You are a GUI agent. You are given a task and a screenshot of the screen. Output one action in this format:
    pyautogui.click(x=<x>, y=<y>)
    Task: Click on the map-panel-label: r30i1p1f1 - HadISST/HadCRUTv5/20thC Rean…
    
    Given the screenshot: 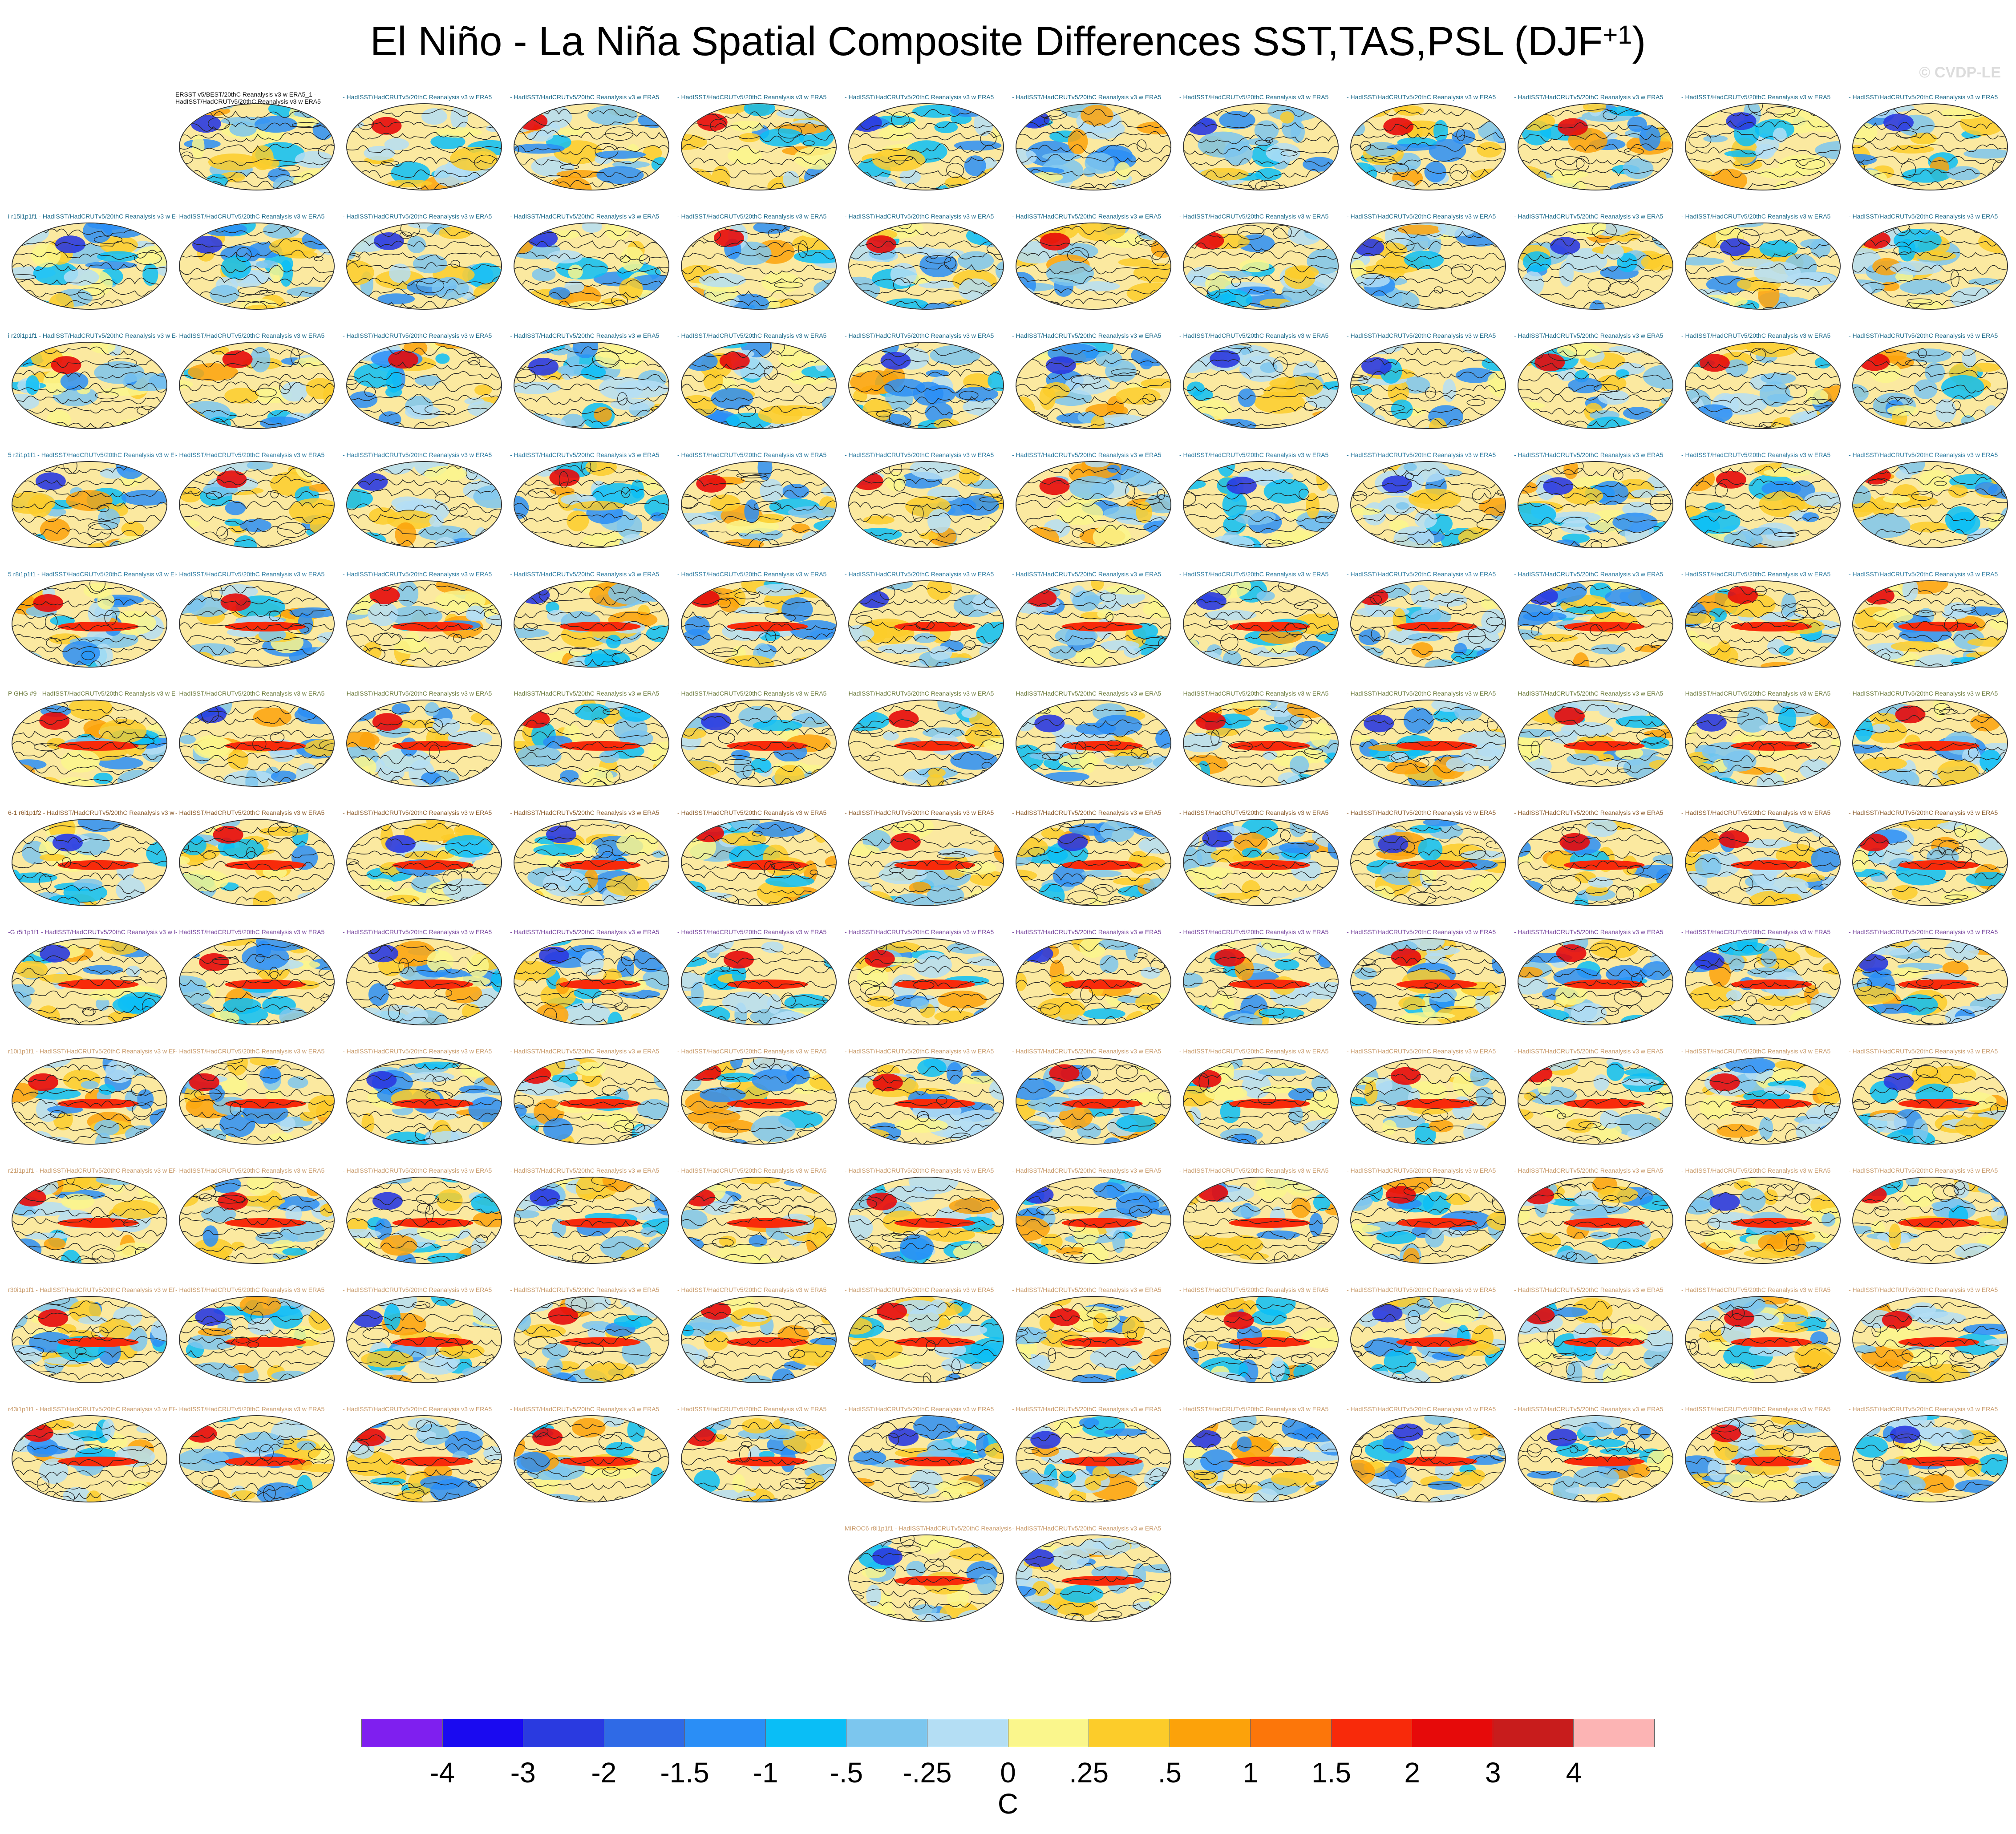 What is the action you would take?
    pyautogui.click(x=91, y=1289)
    